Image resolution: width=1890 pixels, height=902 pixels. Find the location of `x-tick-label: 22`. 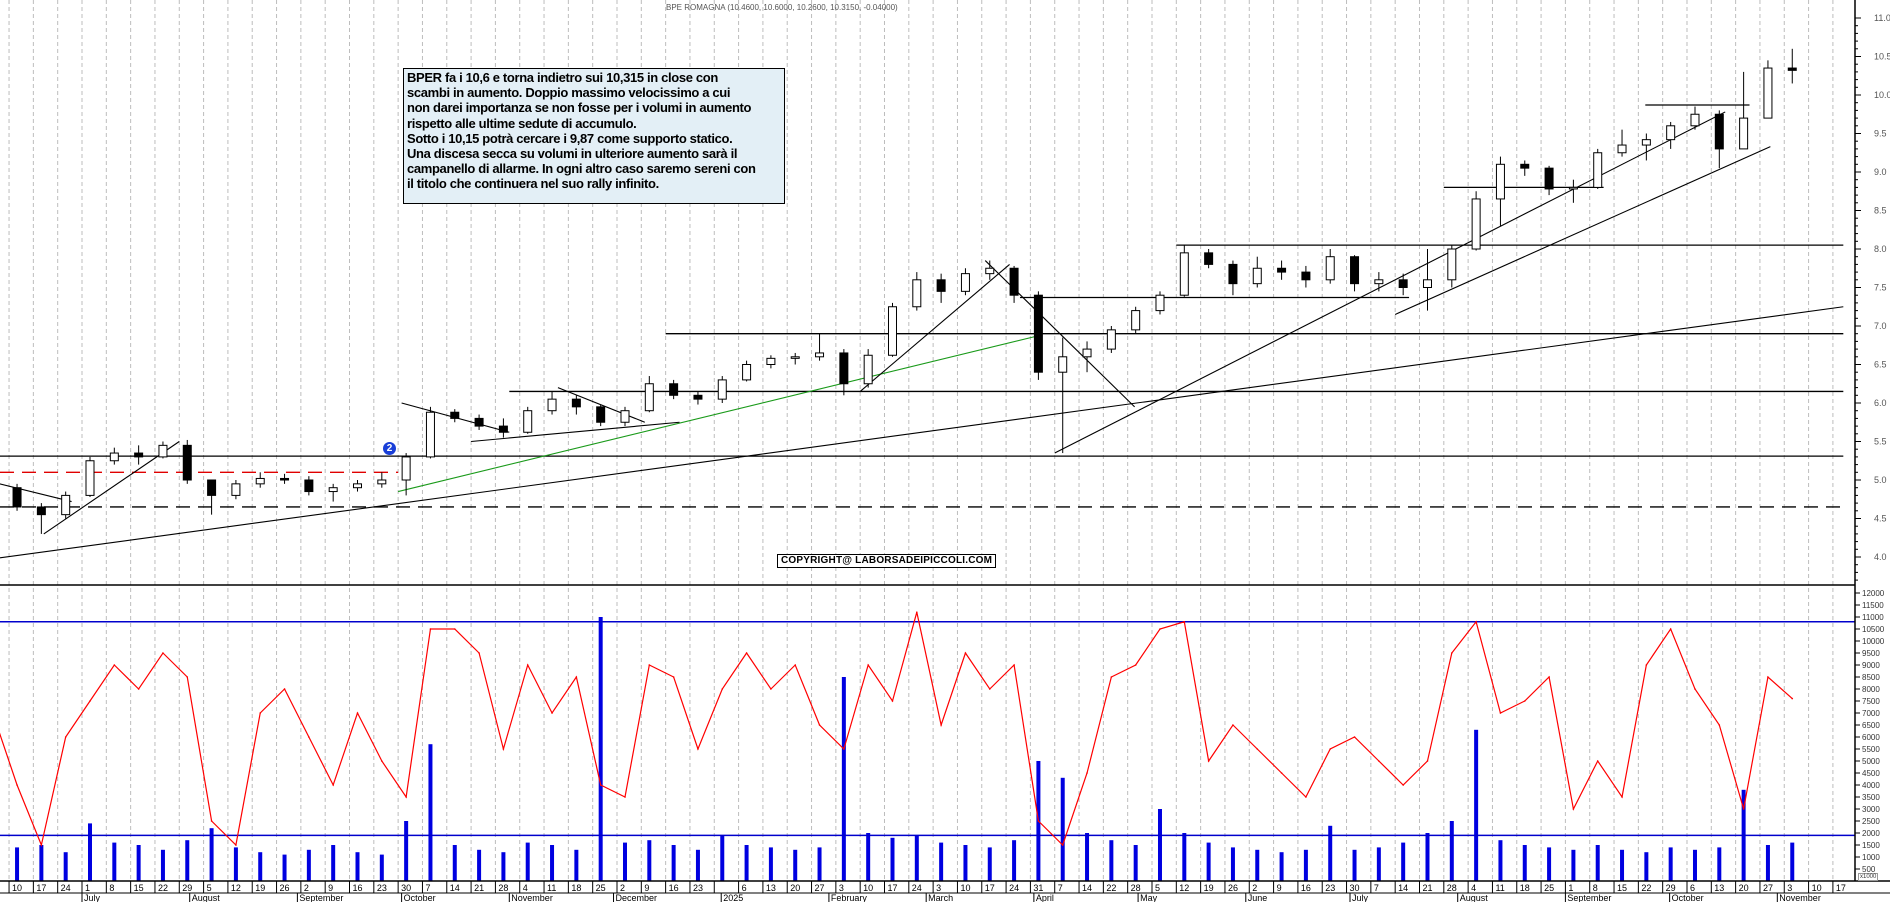

x-tick-label: 22 is located at coordinates (1646, 888).